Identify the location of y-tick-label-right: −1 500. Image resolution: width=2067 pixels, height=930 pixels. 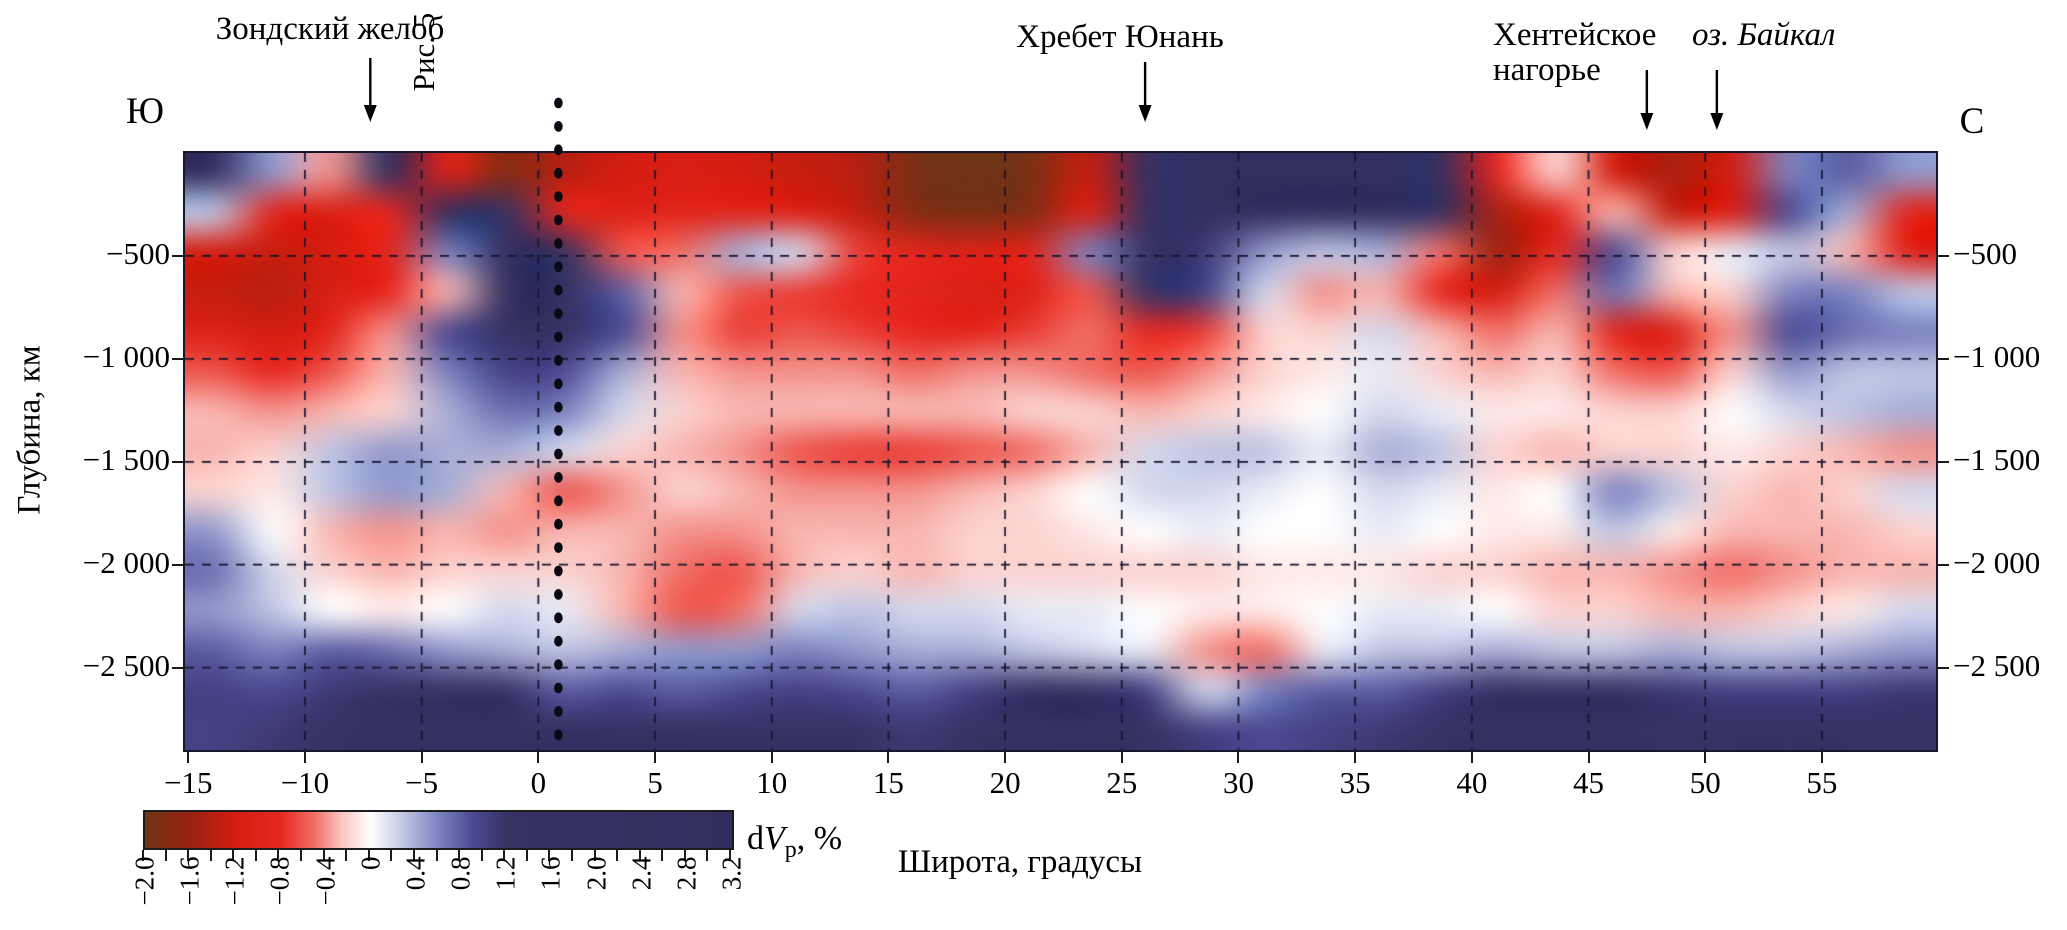
(1997, 459).